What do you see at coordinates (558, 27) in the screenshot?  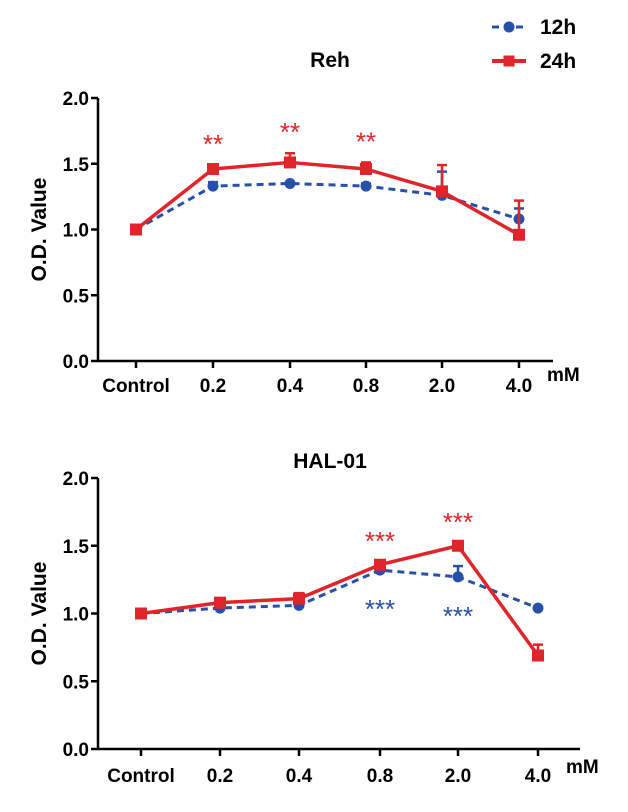 I see `legend-label-12h: 12h` at bounding box center [558, 27].